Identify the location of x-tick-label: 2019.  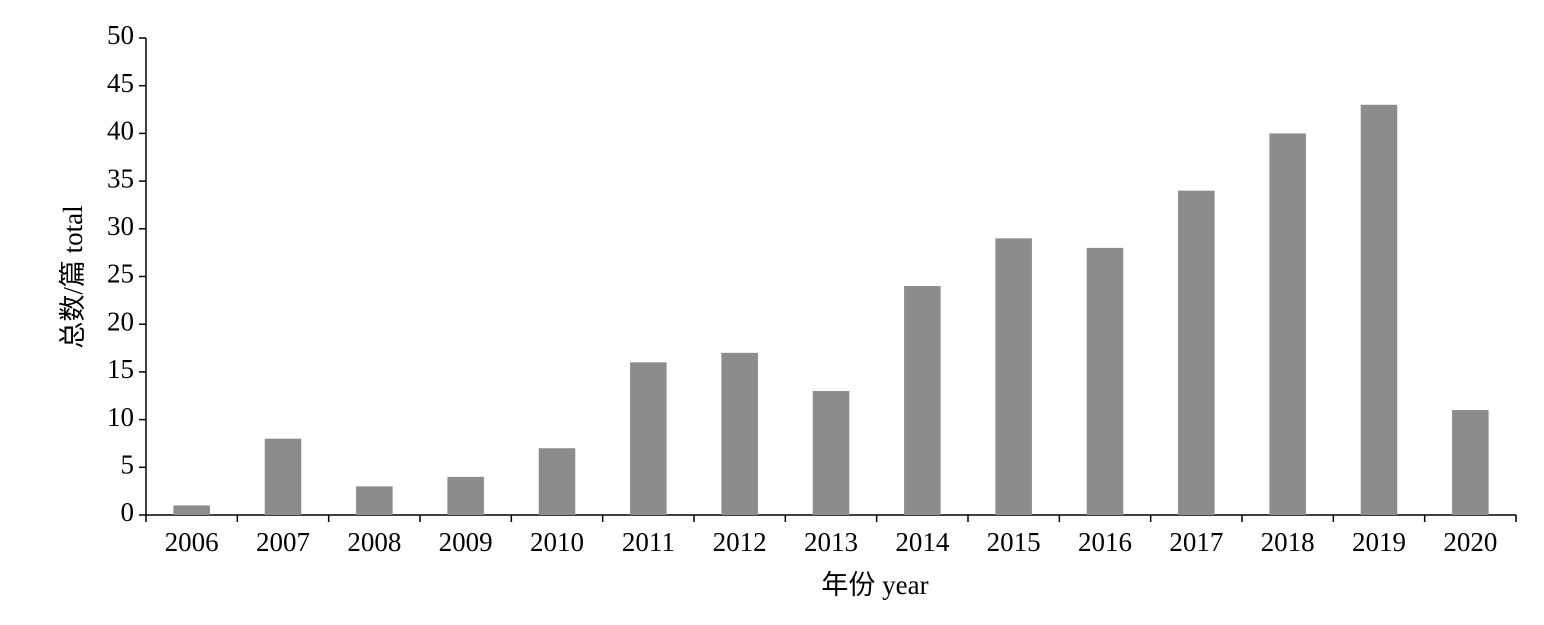
(1379, 542).